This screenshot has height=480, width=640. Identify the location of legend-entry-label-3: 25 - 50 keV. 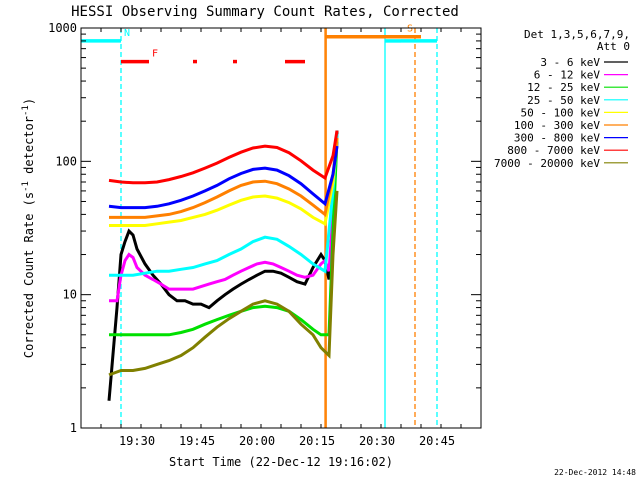
(563, 100).